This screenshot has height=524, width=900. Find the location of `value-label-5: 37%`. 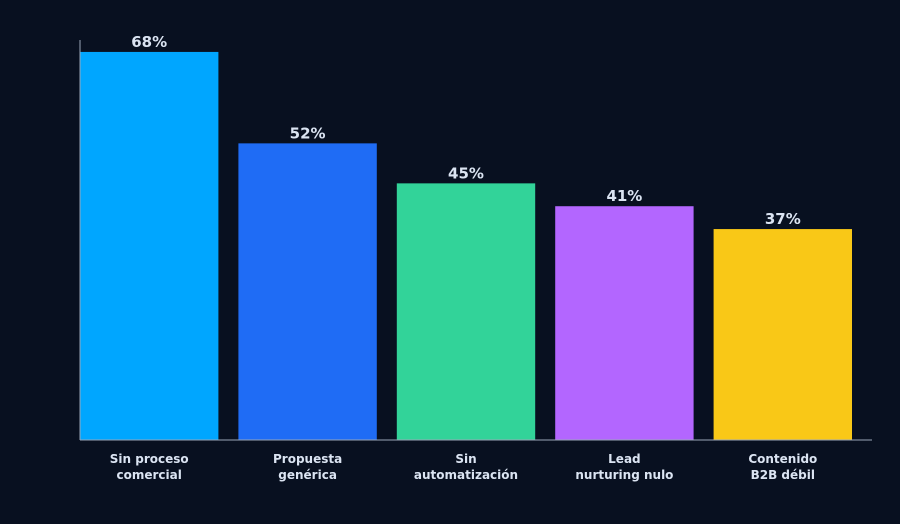

value-label-5: 37% is located at coordinates (783, 219).